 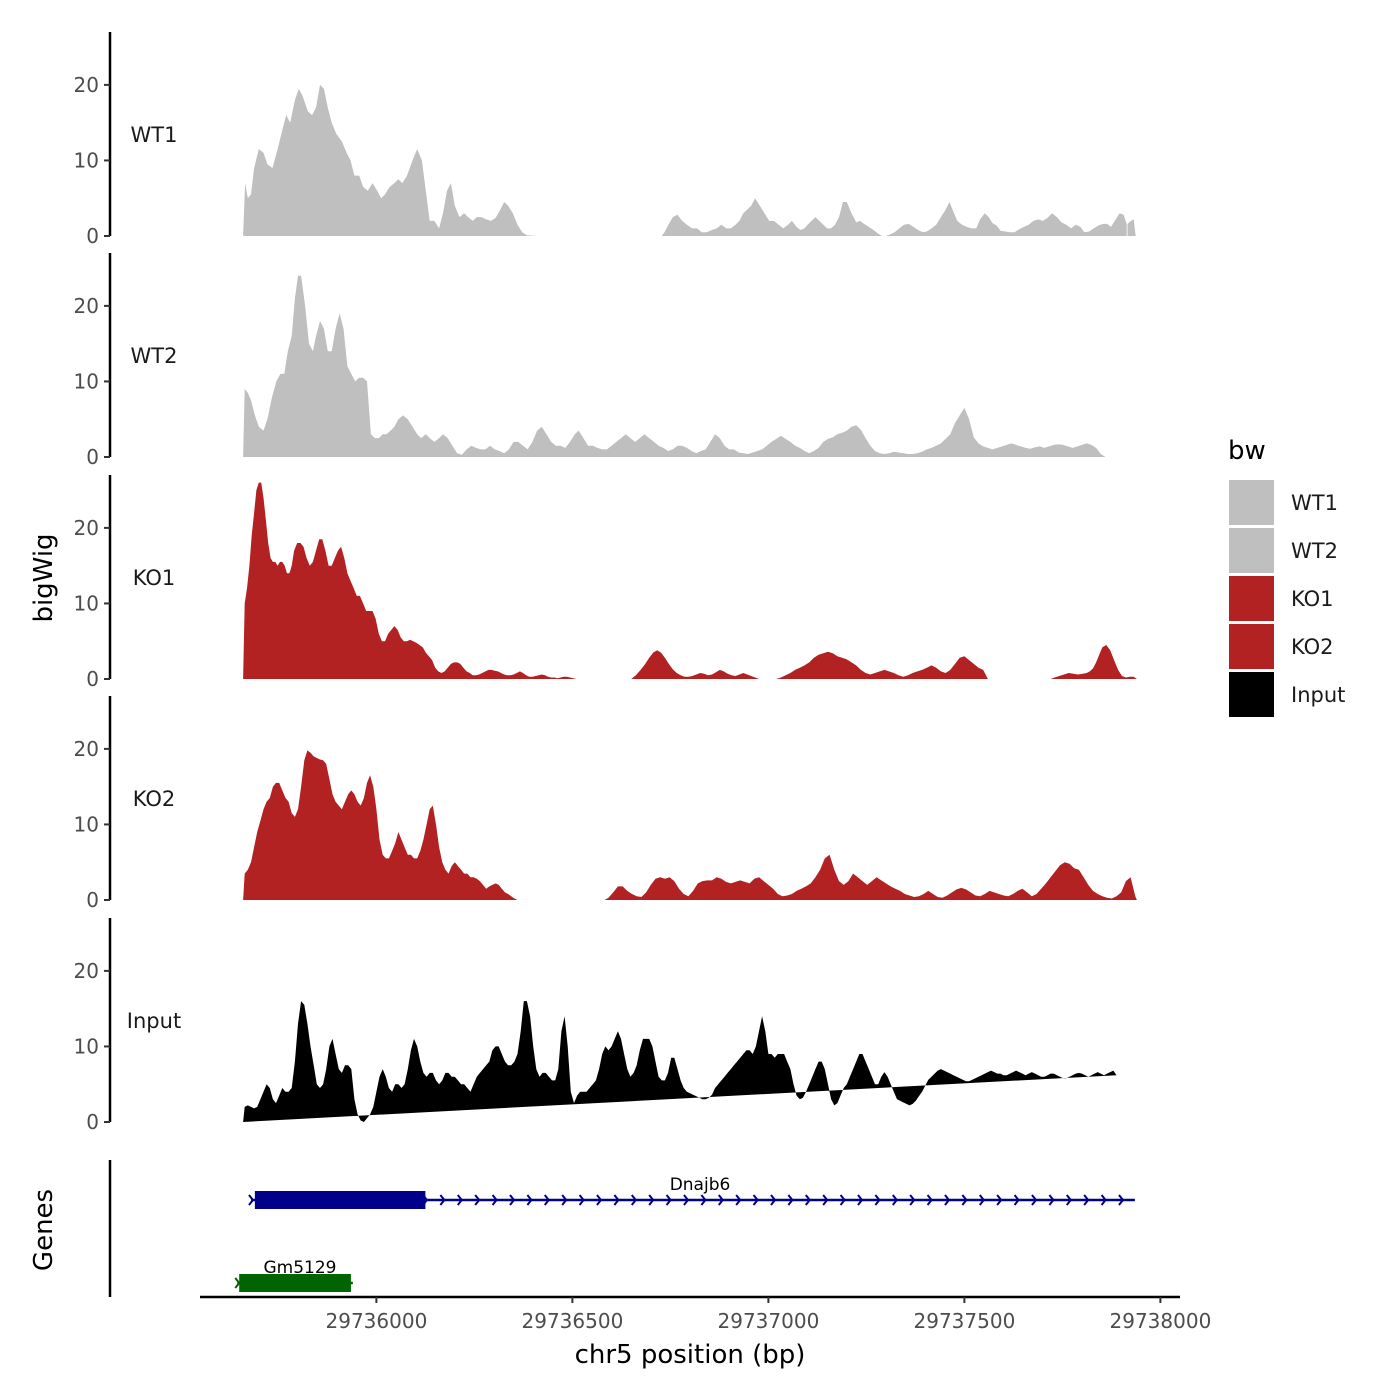 I want to click on track-label-wt2: WT2, so click(x=154, y=356).